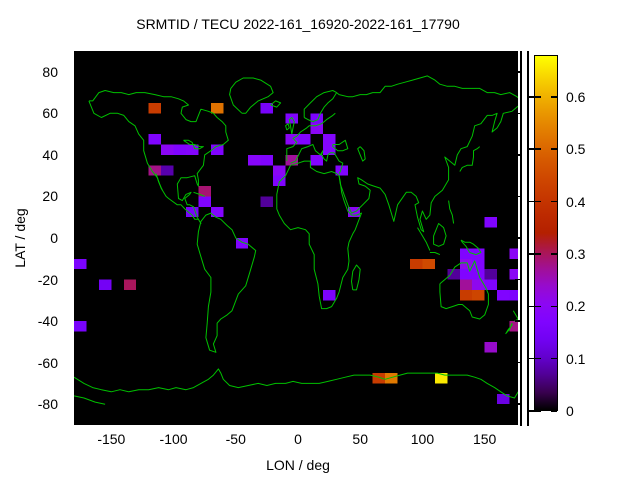 The image size is (640, 480). What do you see at coordinates (576, 149) in the screenshot?
I see `colorbar-tick-label: 0.5` at bounding box center [576, 149].